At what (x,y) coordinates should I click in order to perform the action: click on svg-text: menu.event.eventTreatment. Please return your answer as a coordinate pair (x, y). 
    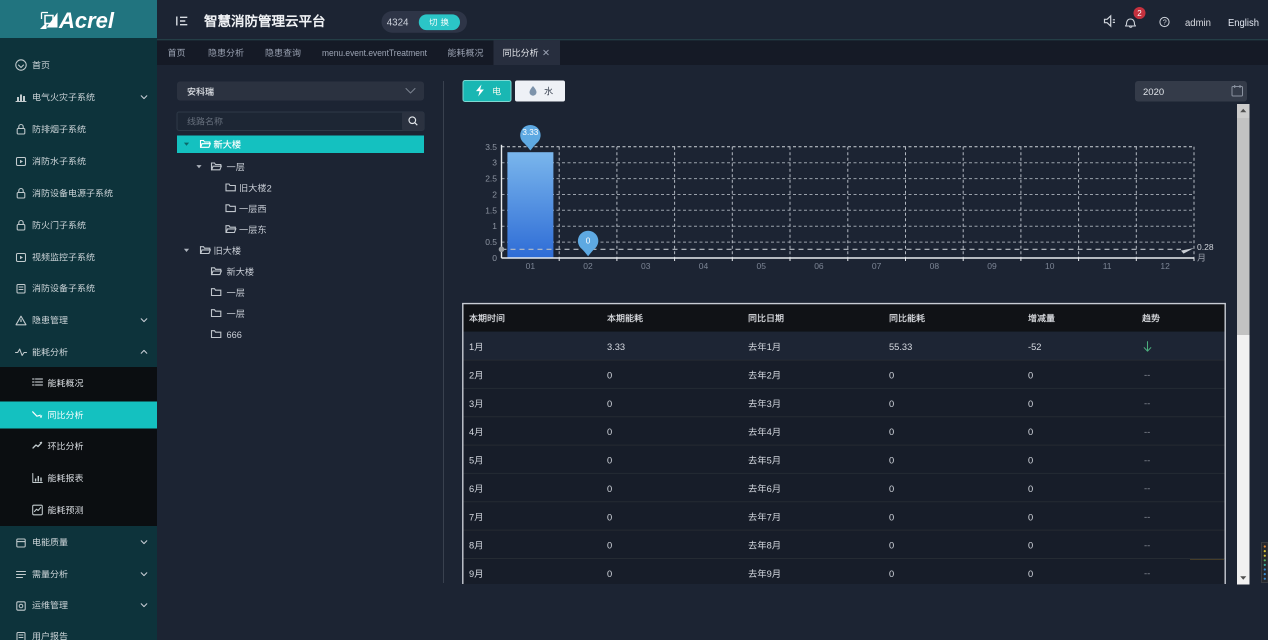
    Looking at the image, I should click on (374, 53).